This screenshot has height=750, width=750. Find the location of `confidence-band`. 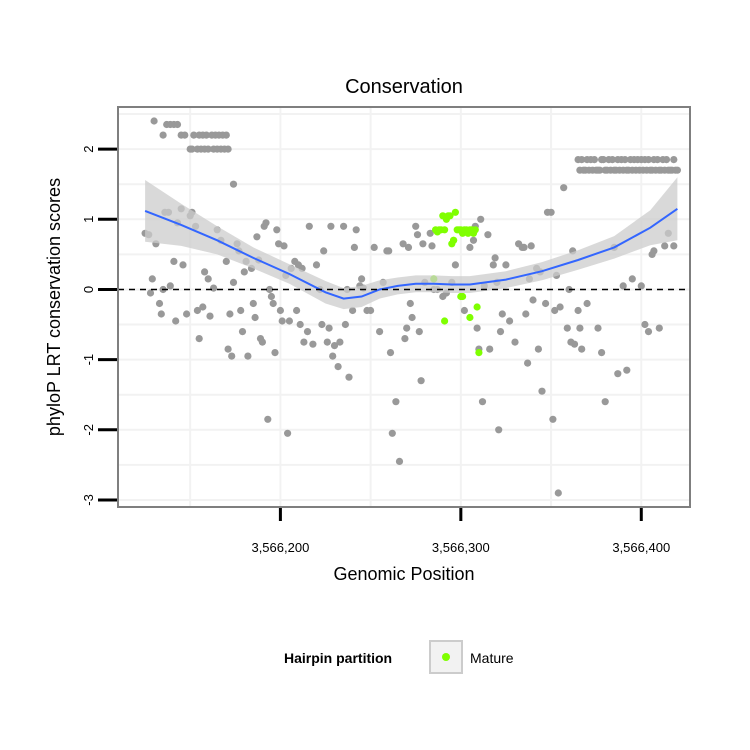

confidence-band is located at coordinates (411, 243).